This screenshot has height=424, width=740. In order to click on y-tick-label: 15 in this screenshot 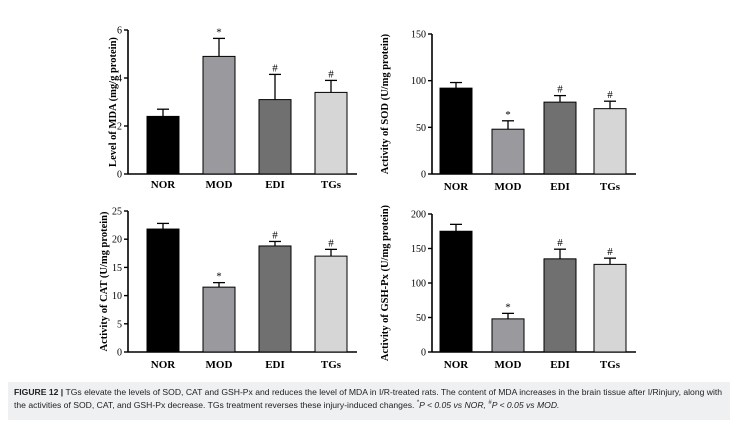, I will do `click(117, 268)`.